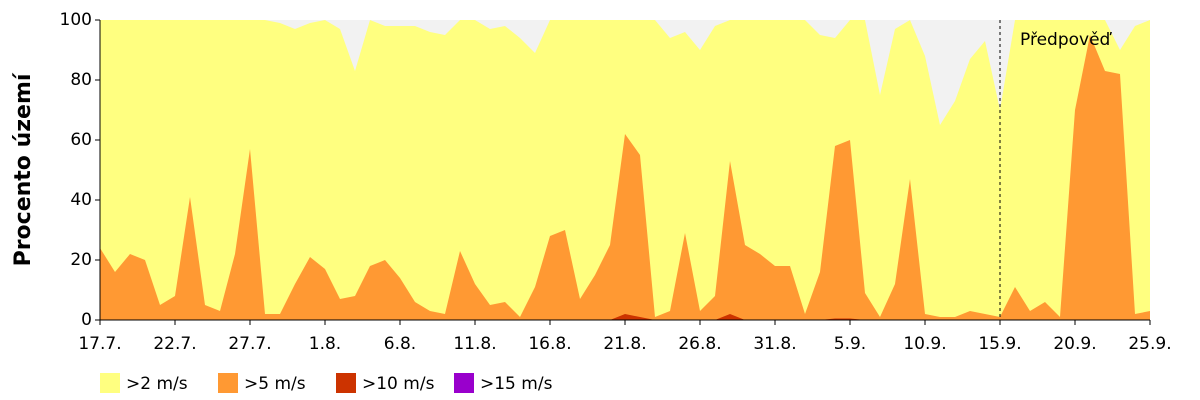  Describe the element at coordinates (81, 80) in the screenshot. I see `y-tick-label: 80` at that location.